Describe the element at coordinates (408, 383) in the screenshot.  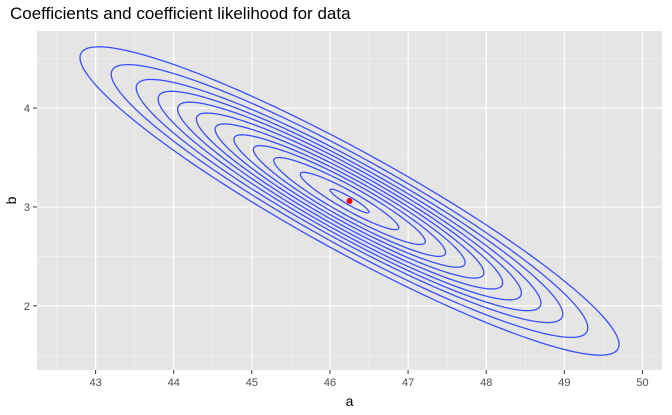
I see `x-tick-label: 47` at that location.